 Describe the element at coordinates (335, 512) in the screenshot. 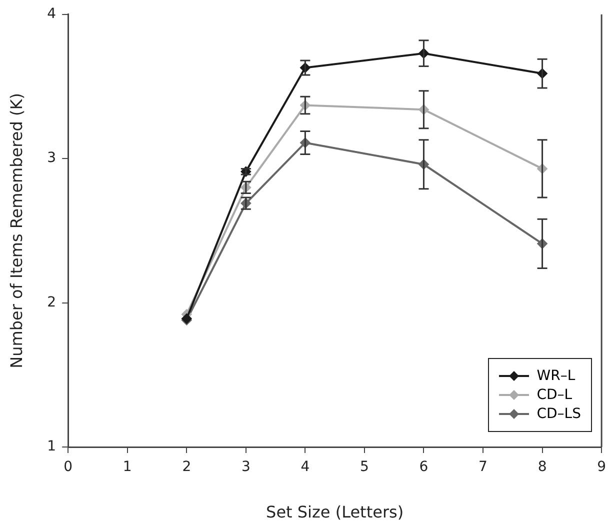

I see `x-axis-title: Set Size (Letters)` at that location.